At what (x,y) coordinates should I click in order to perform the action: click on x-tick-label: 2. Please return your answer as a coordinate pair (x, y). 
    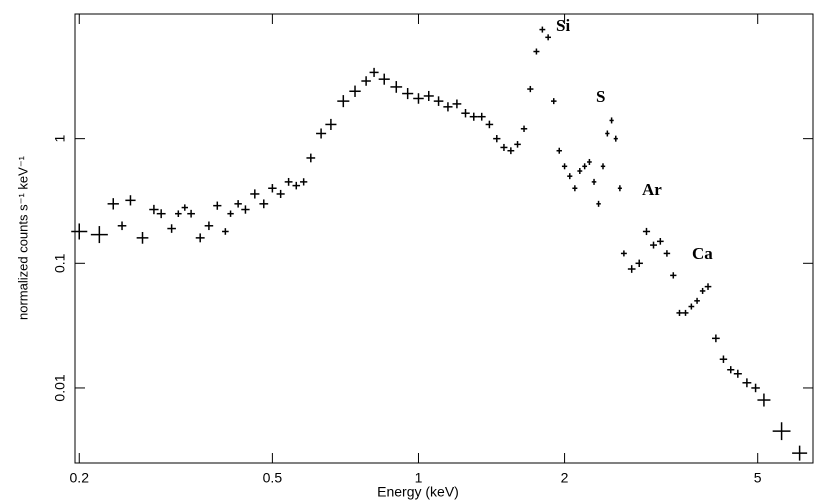
    Looking at the image, I should click on (565, 478).